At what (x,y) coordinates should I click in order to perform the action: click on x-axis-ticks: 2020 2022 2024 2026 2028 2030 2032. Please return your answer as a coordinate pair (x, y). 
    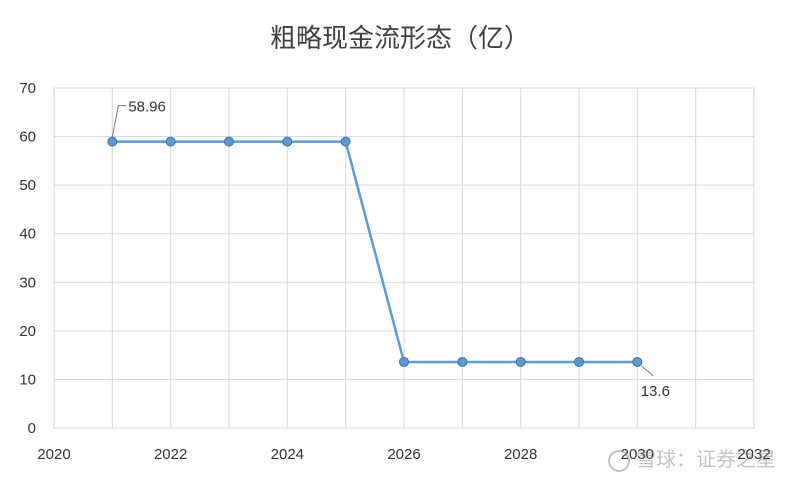
    Looking at the image, I should click on (403, 454).